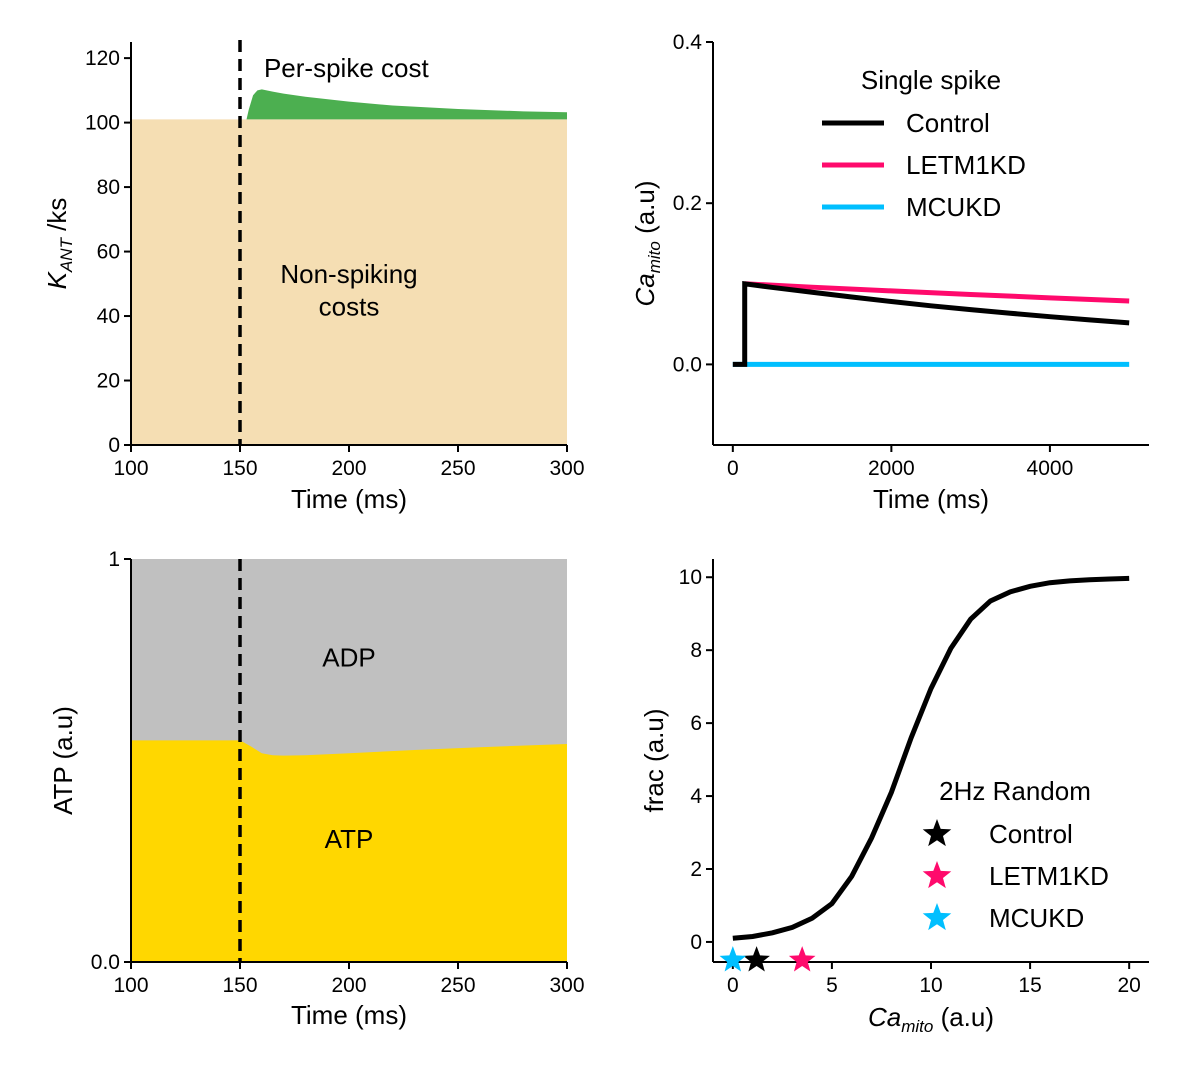  What do you see at coordinates (930, 985) in the screenshot?
I see `frac-x-tick-label: 10` at bounding box center [930, 985].